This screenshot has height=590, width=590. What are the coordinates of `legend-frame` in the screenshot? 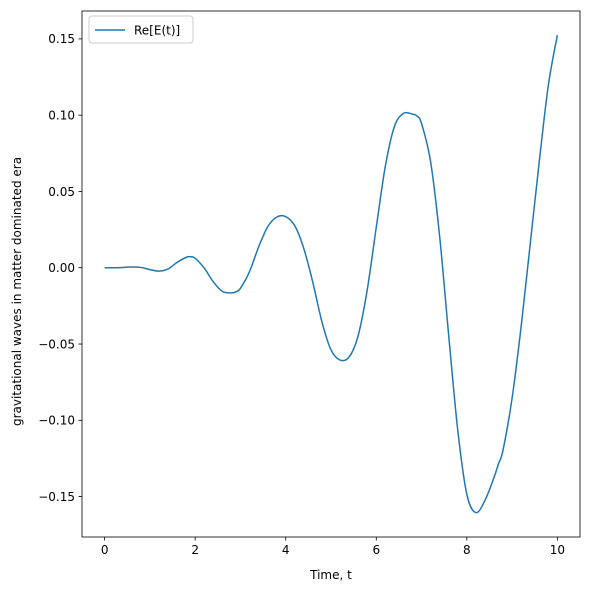 It's located at (141, 29).